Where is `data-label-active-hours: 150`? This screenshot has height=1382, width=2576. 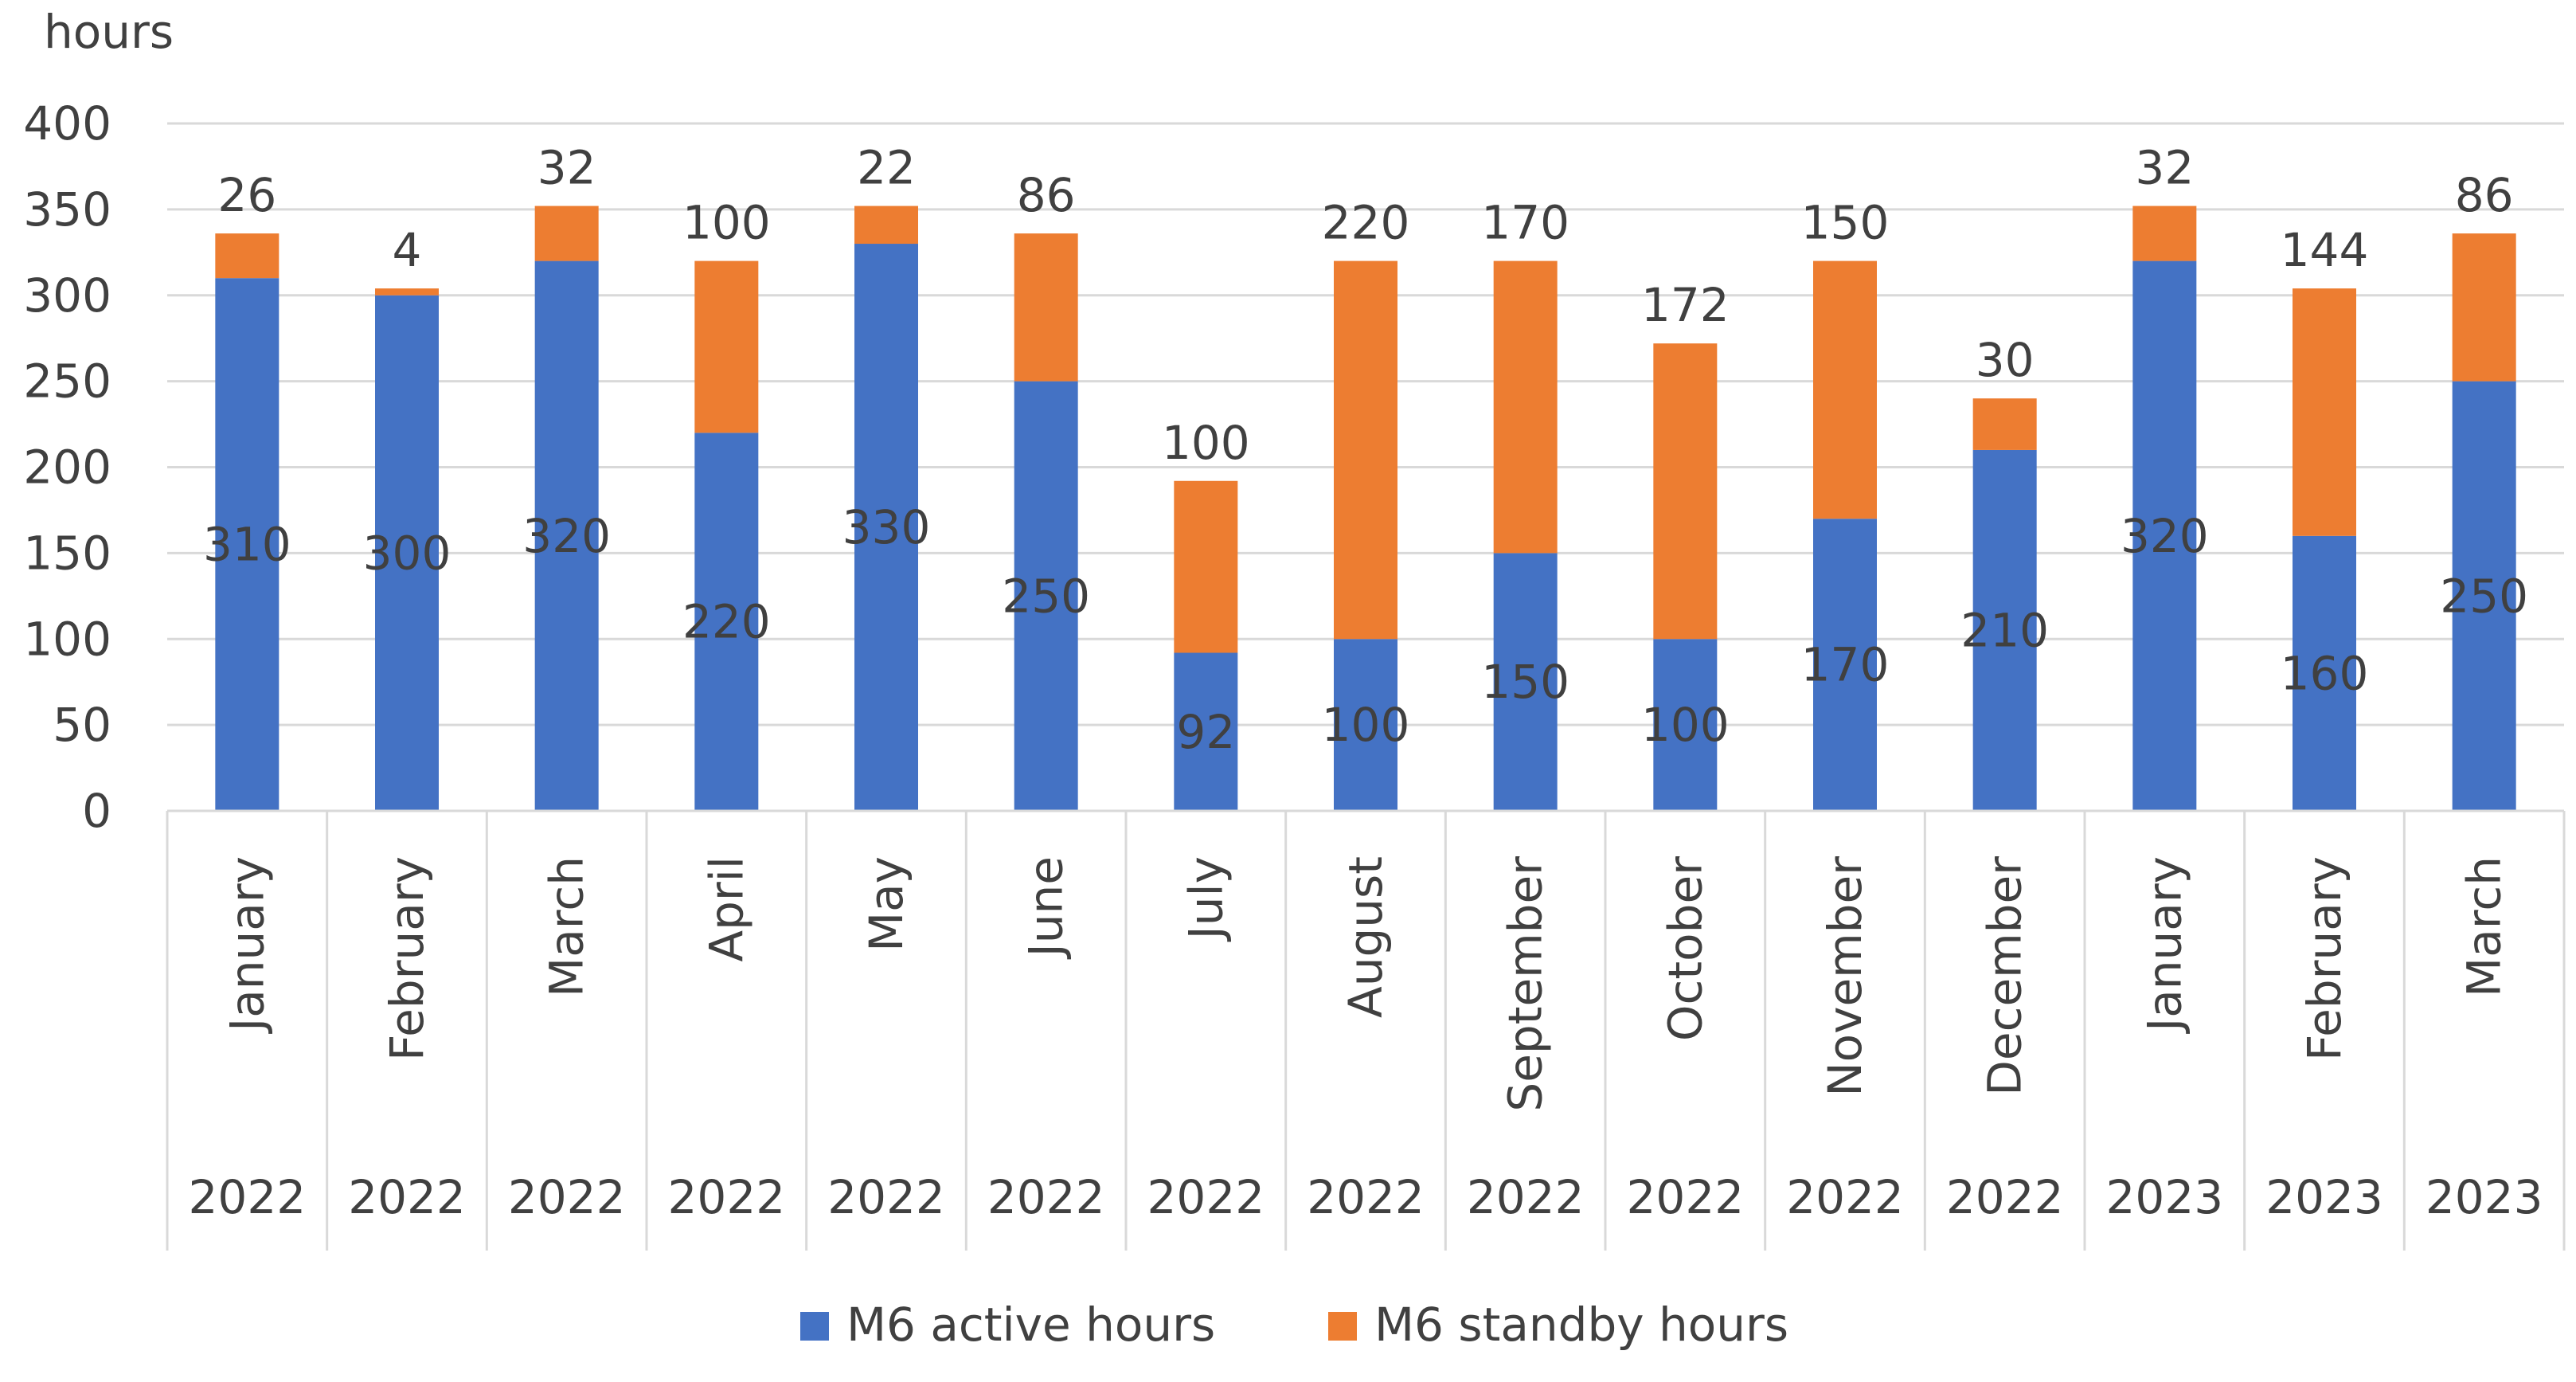 data-label-active-hours: 150 is located at coordinates (1525, 682).